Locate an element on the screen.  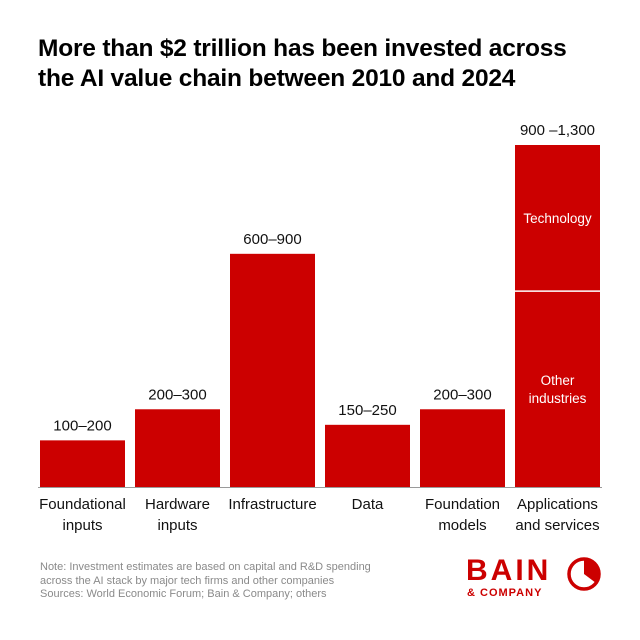
segment-labels-group: Other industries Technology is located at coordinates (557, 308).